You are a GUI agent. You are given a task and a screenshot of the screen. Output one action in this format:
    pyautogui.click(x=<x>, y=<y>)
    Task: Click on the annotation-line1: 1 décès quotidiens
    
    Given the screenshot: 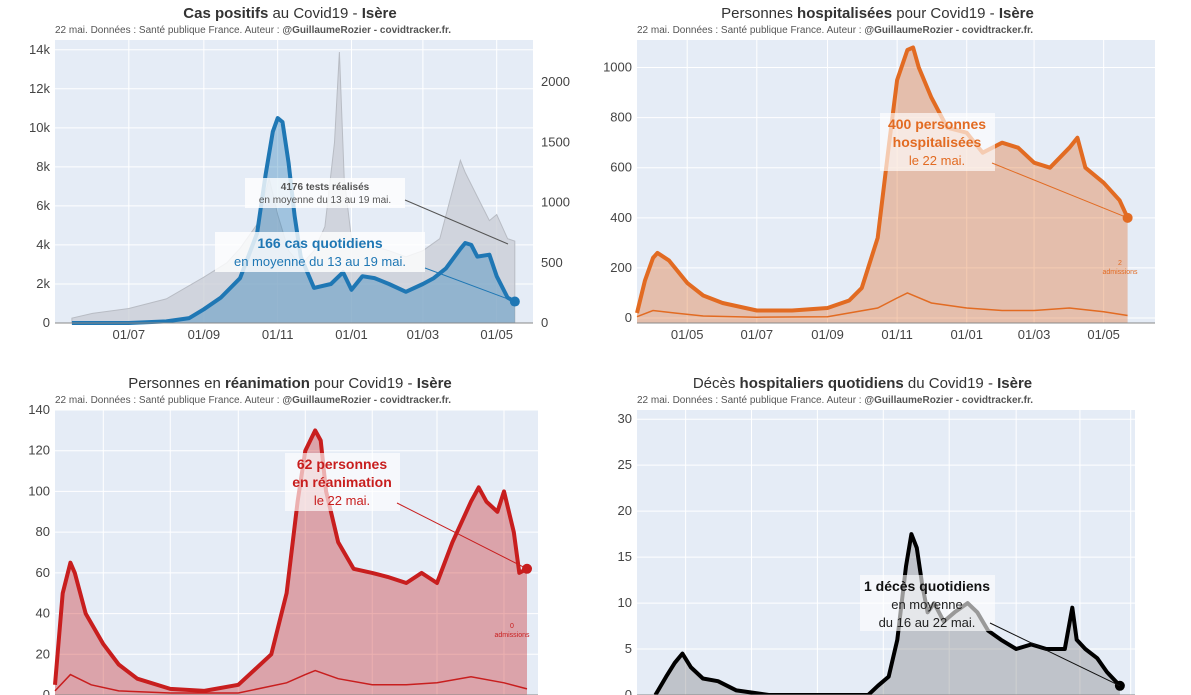 What is the action you would take?
    pyautogui.click(x=927, y=586)
    